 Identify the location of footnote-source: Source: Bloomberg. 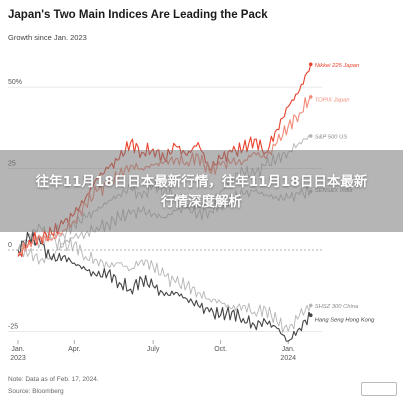
(36, 391).